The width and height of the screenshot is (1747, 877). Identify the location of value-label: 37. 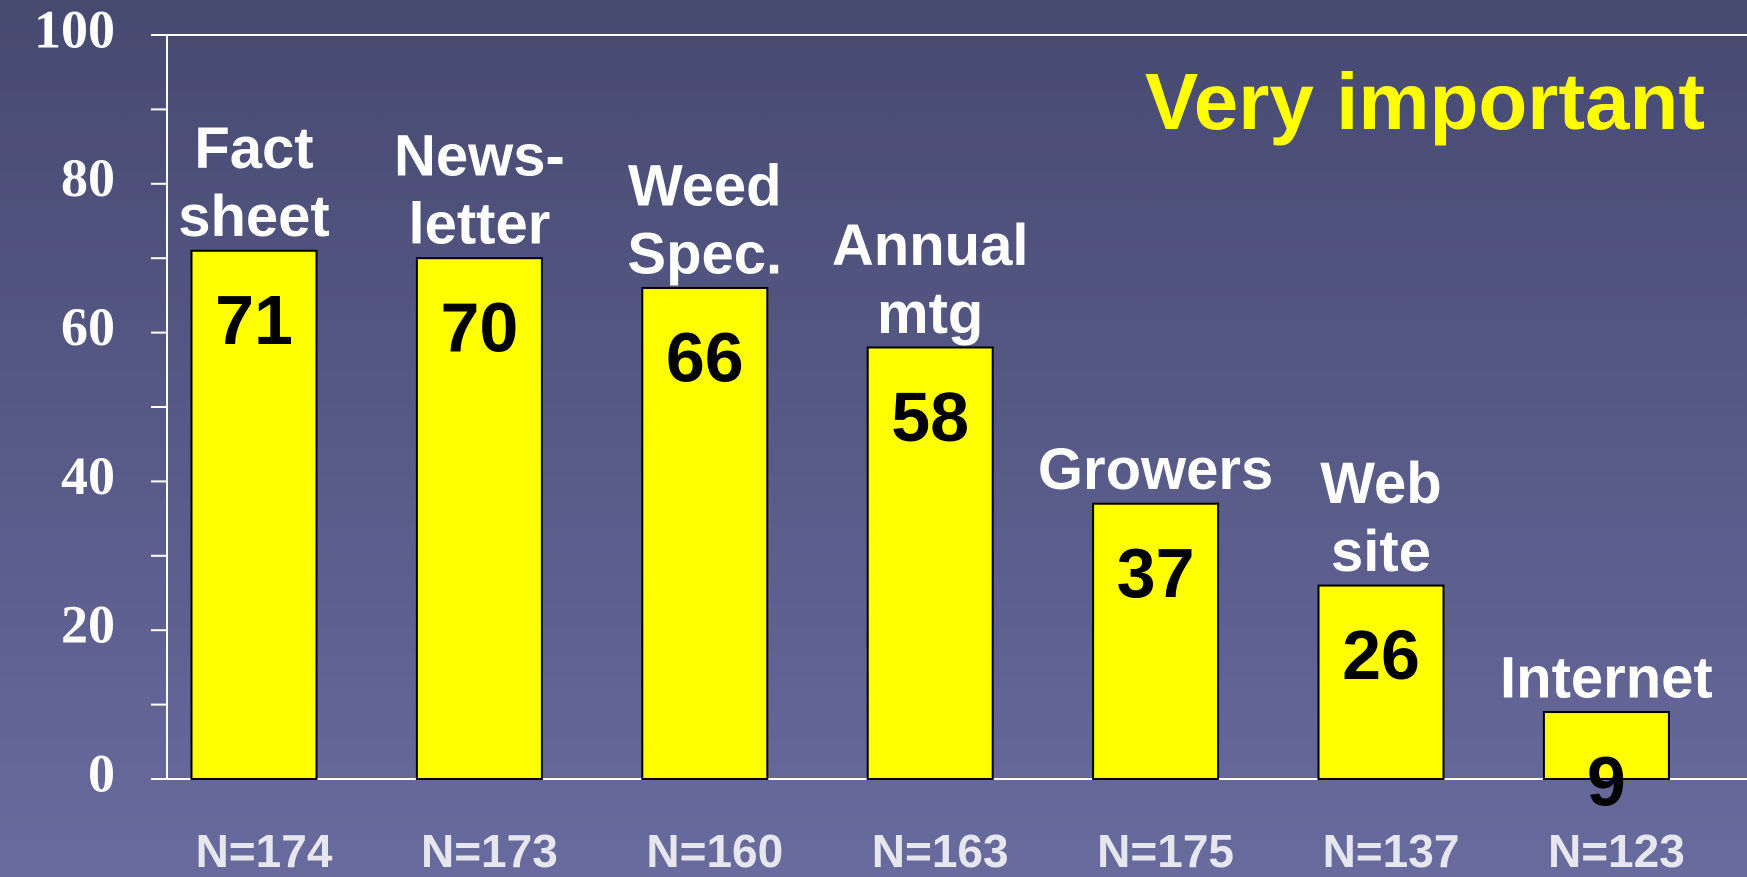
(1156, 573).